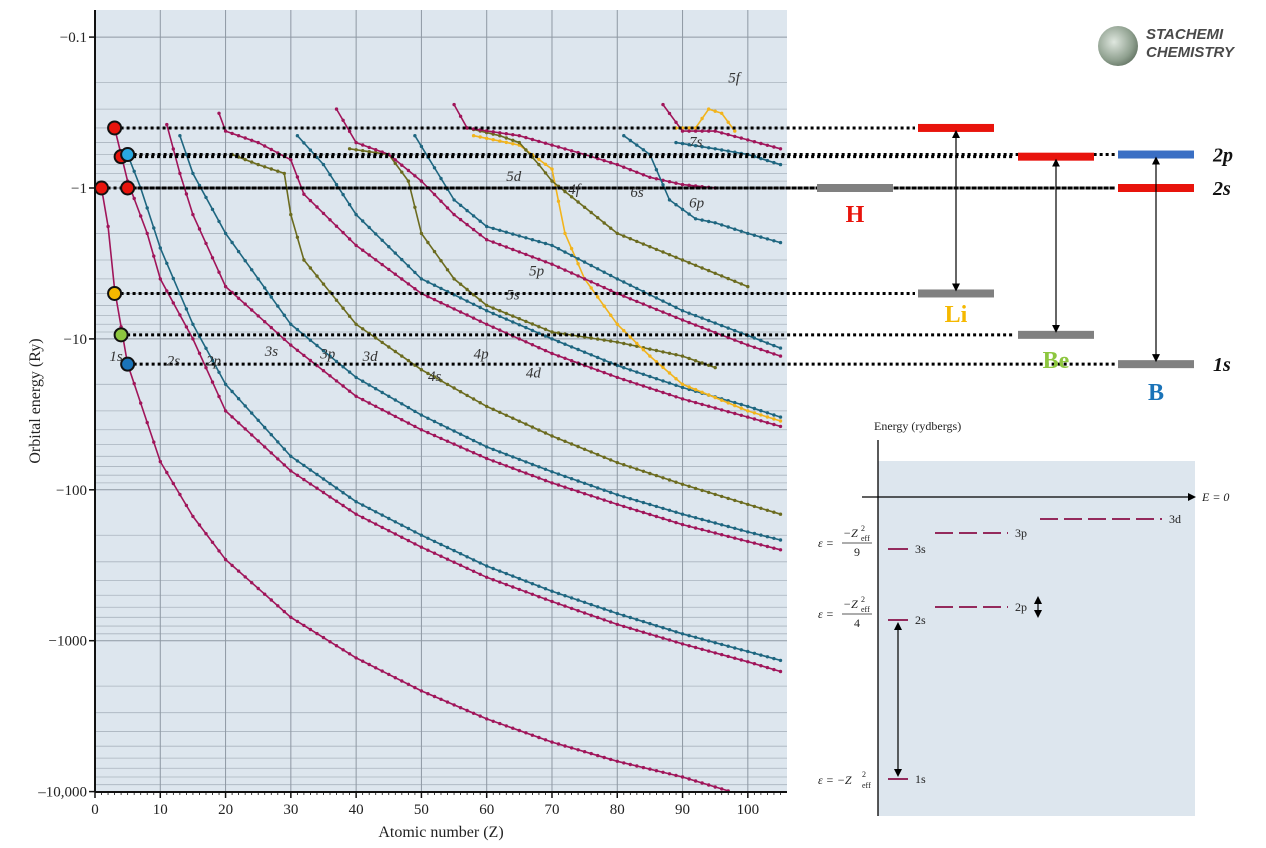 This screenshot has height=848, width=1266. Describe the element at coordinates (748, 233) in the screenshot. I see `series-point-6p` at that location.